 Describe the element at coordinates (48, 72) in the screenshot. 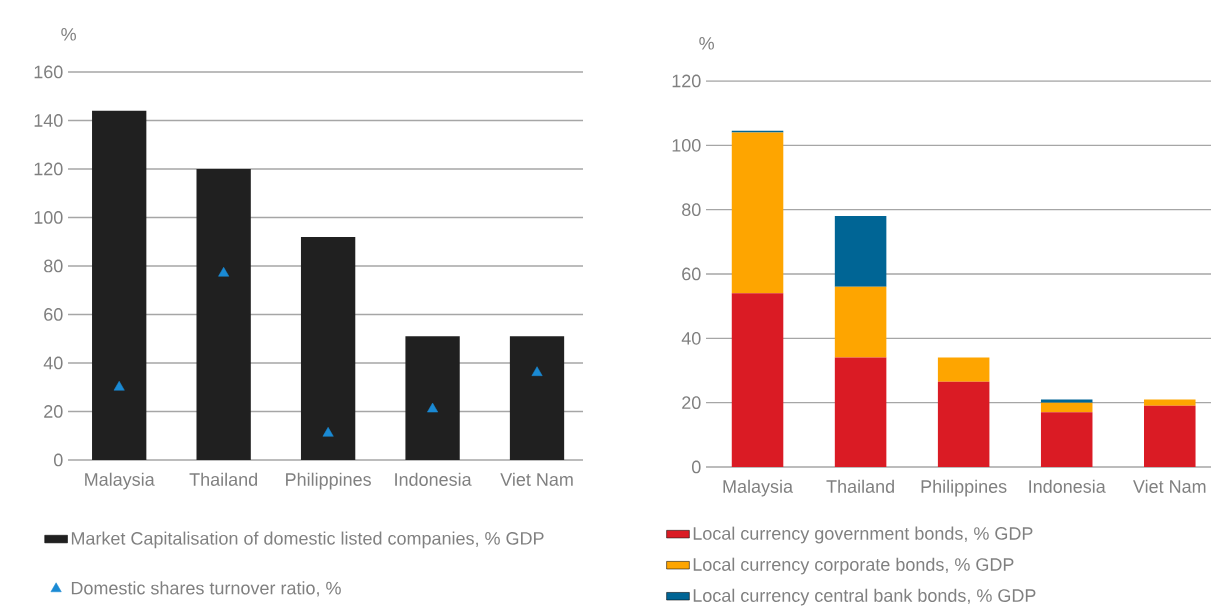

I see `y-tick-label: 160` at that location.